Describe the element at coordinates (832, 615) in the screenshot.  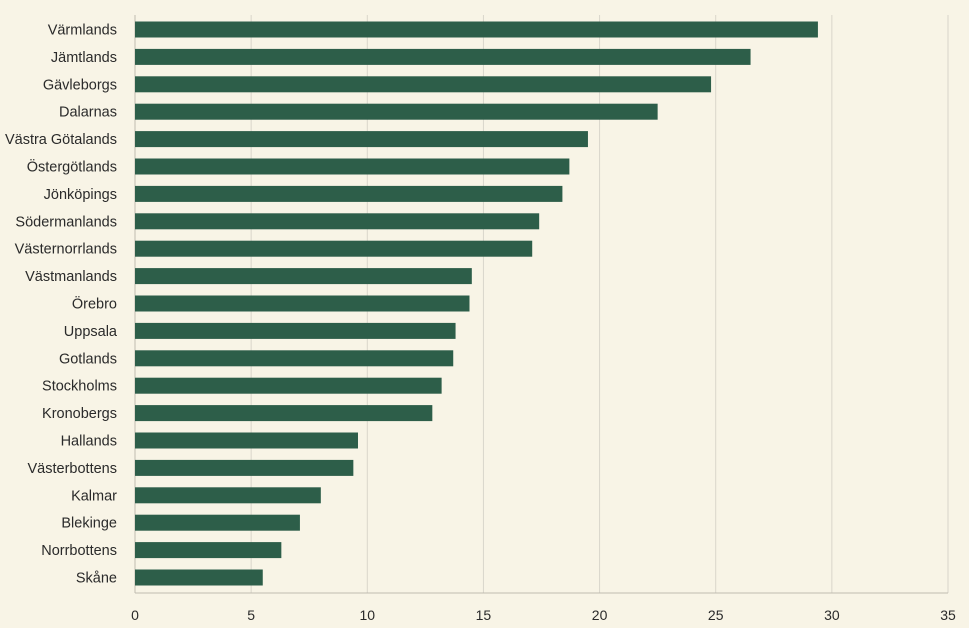
I see `x-tick-label: 30` at that location.